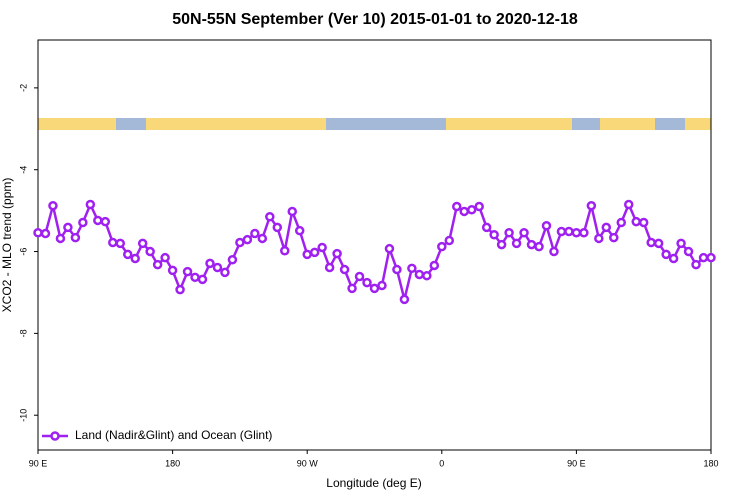 Image resolution: width=750 pixels, height=500 pixels. Describe the element at coordinates (23, 333) in the screenshot. I see `y-tick-label: -8` at that location.